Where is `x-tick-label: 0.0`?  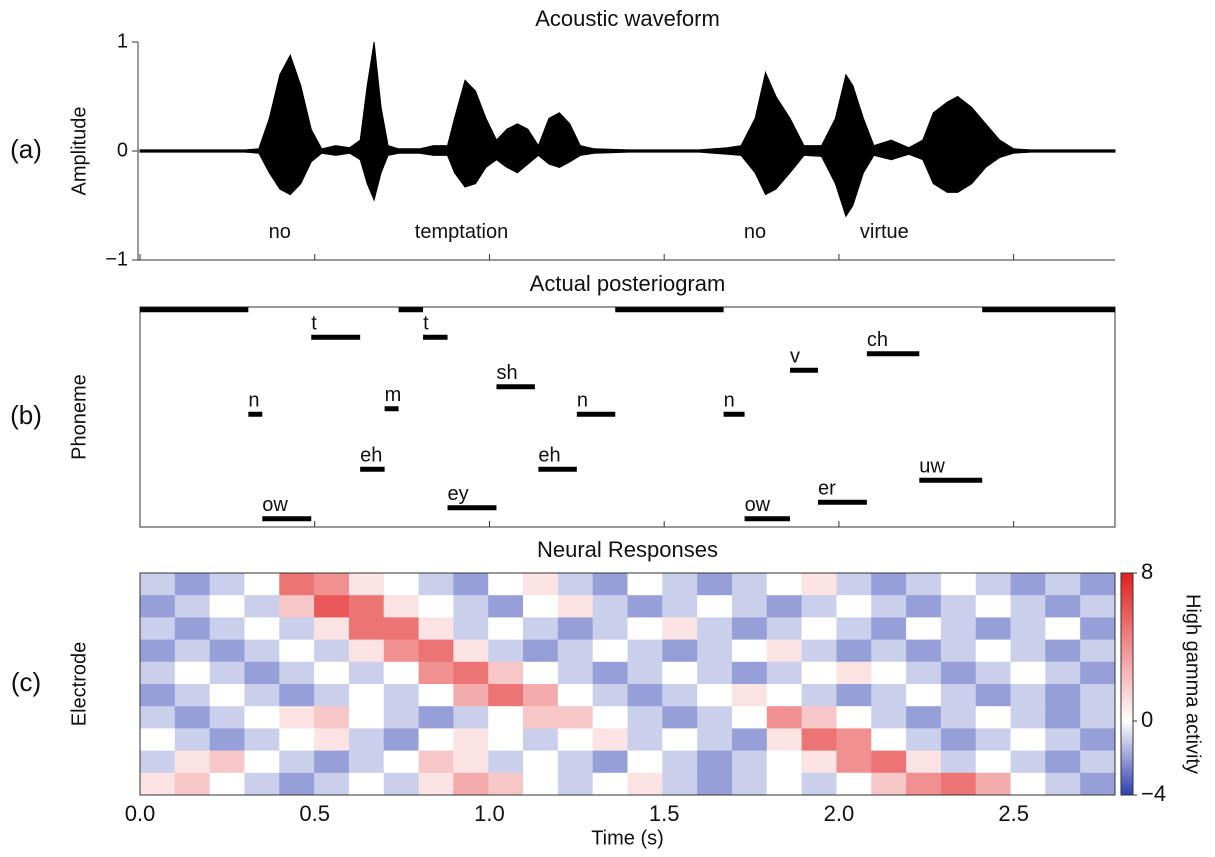
x-tick-label: 0.0 is located at coordinates (140, 813).